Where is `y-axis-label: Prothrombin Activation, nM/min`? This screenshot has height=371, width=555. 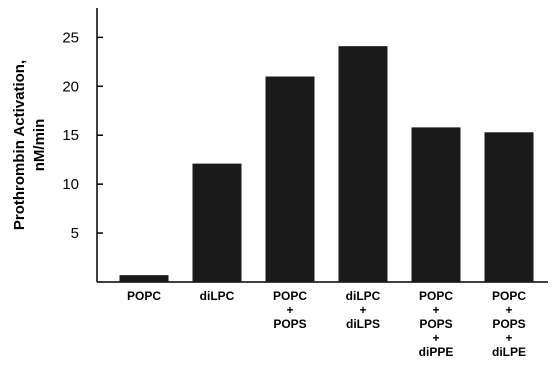 y-axis-label: Prothrombin Activation, nM/min is located at coordinates (29, 145).